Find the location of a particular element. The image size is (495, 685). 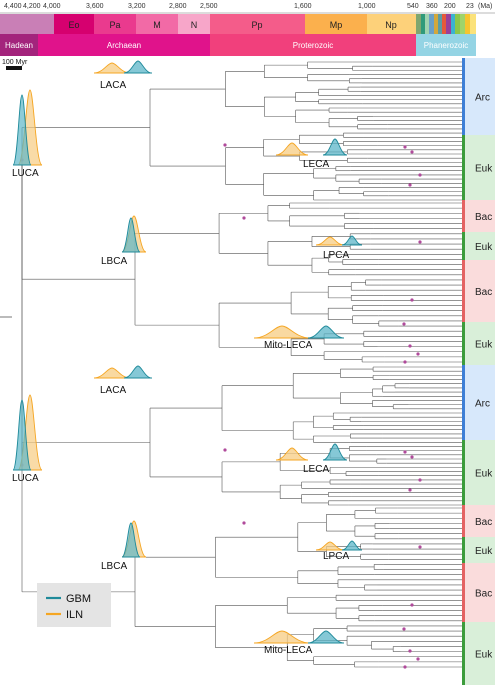

scale-bar-mark is located at coordinates (14, 68).